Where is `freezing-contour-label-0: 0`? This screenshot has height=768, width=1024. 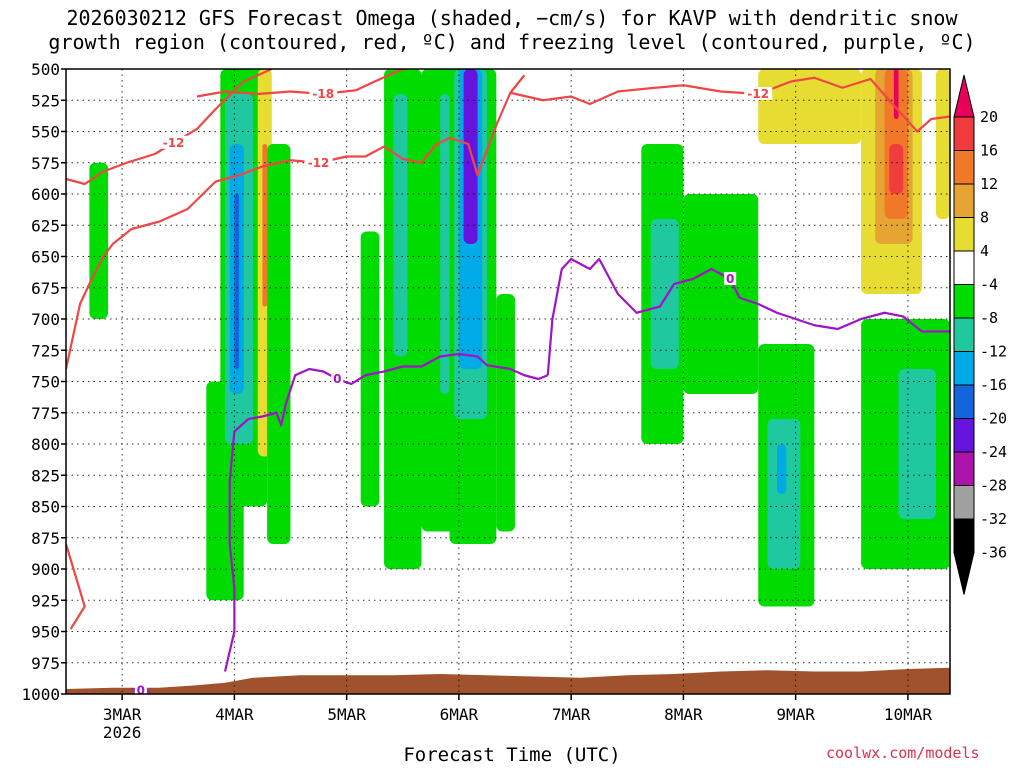
freezing-contour-label-0: 0 is located at coordinates (141, 690).